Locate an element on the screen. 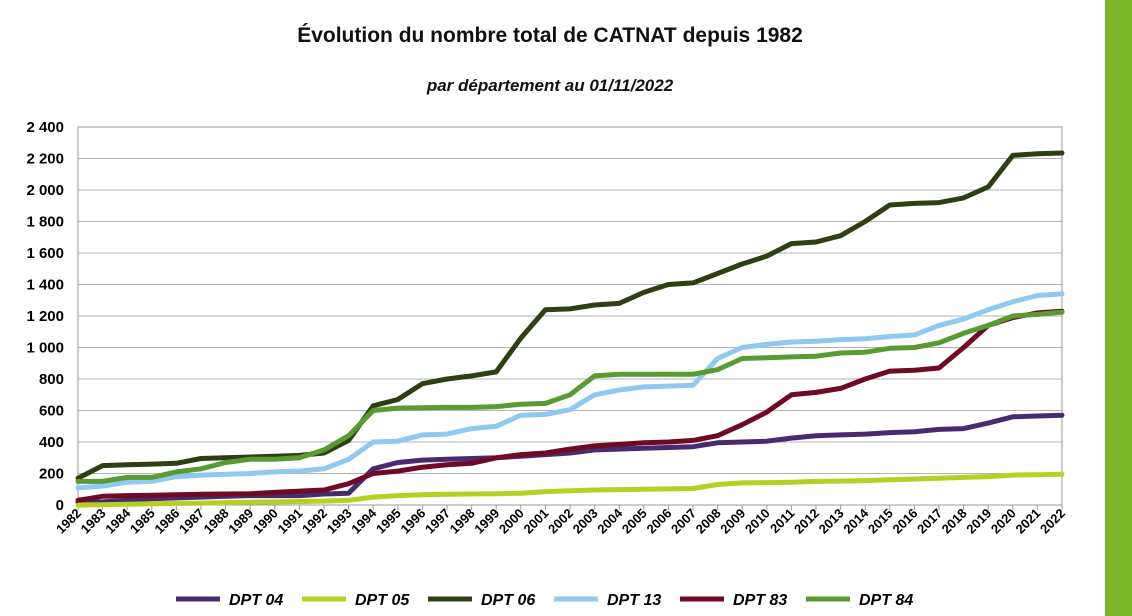 This screenshot has width=1132, height=616. x-tick-label: 1985 is located at coordinates (142, 521).